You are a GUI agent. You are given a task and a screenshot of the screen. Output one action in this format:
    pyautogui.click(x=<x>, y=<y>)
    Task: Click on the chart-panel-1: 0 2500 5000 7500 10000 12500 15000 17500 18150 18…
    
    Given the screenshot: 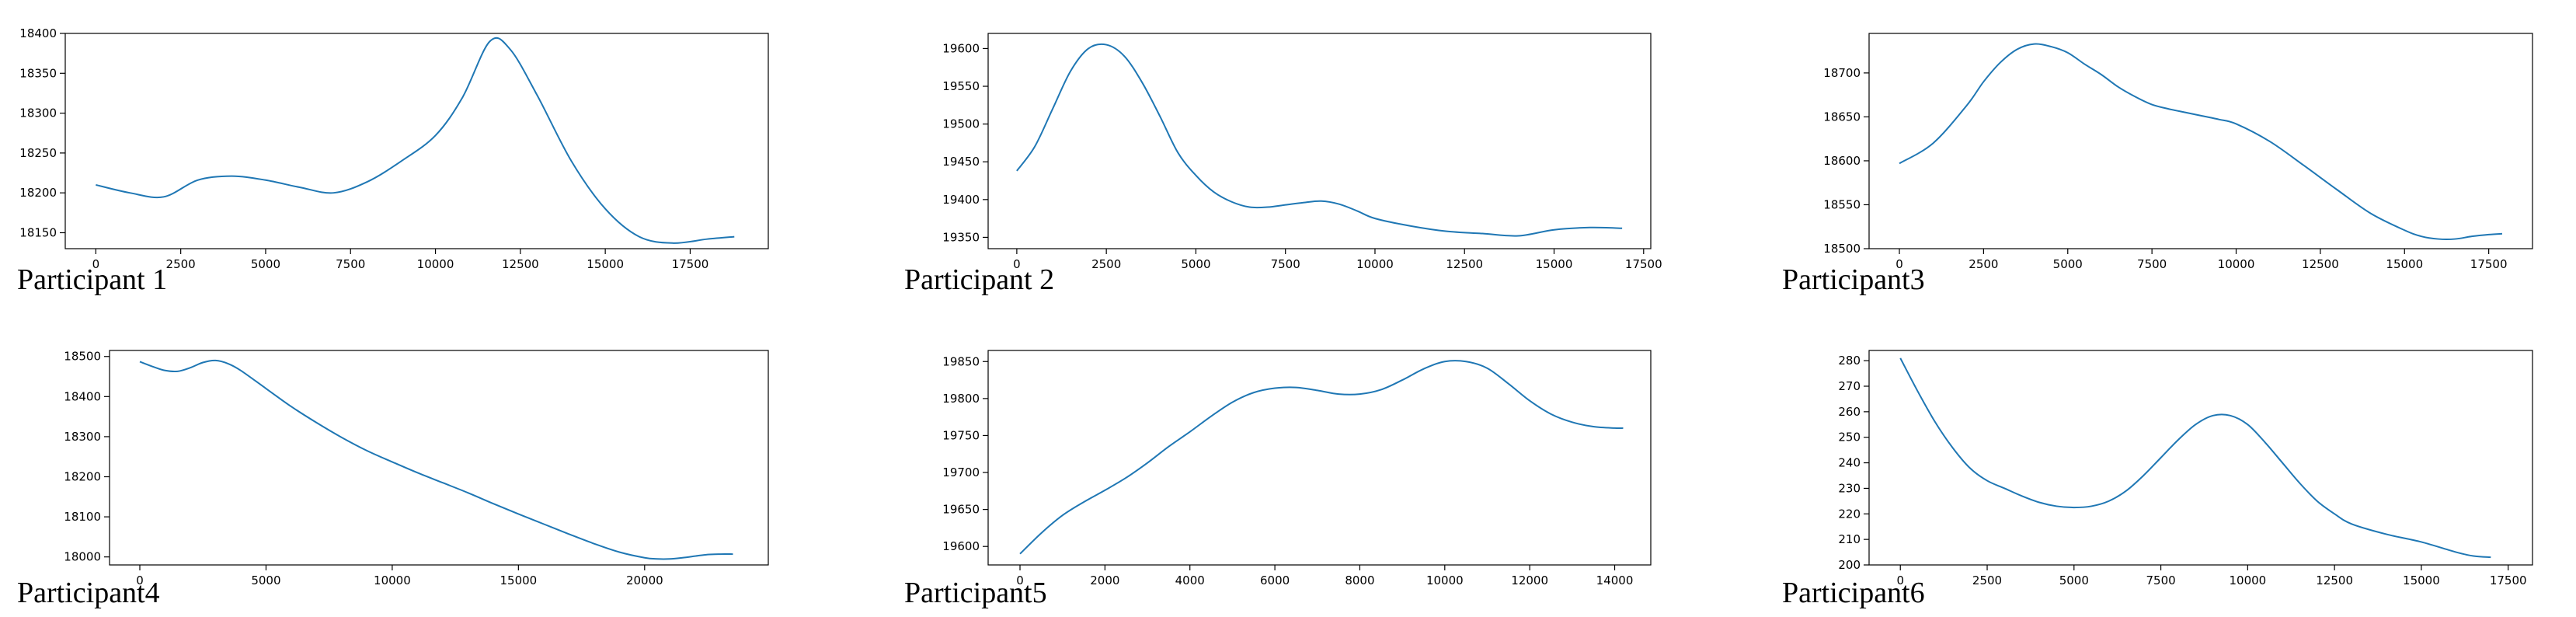 What is the action you would take?
    pyautogui.click(x=393, y=161)
    